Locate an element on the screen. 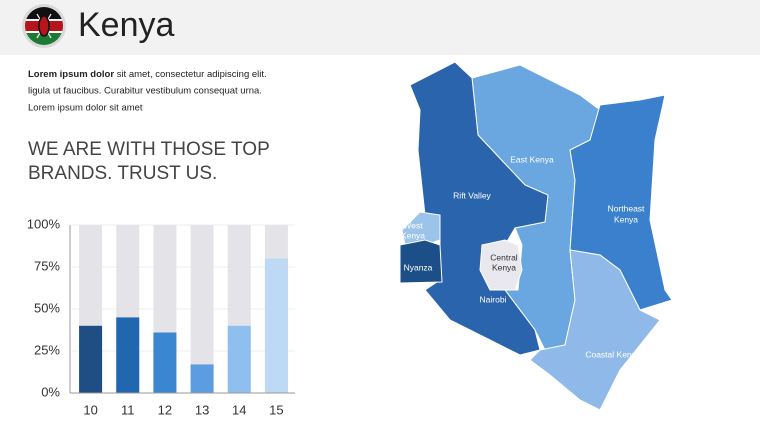 The image size is (760, 433). x-tick-label: 15 is located at coordinates (276, 409).